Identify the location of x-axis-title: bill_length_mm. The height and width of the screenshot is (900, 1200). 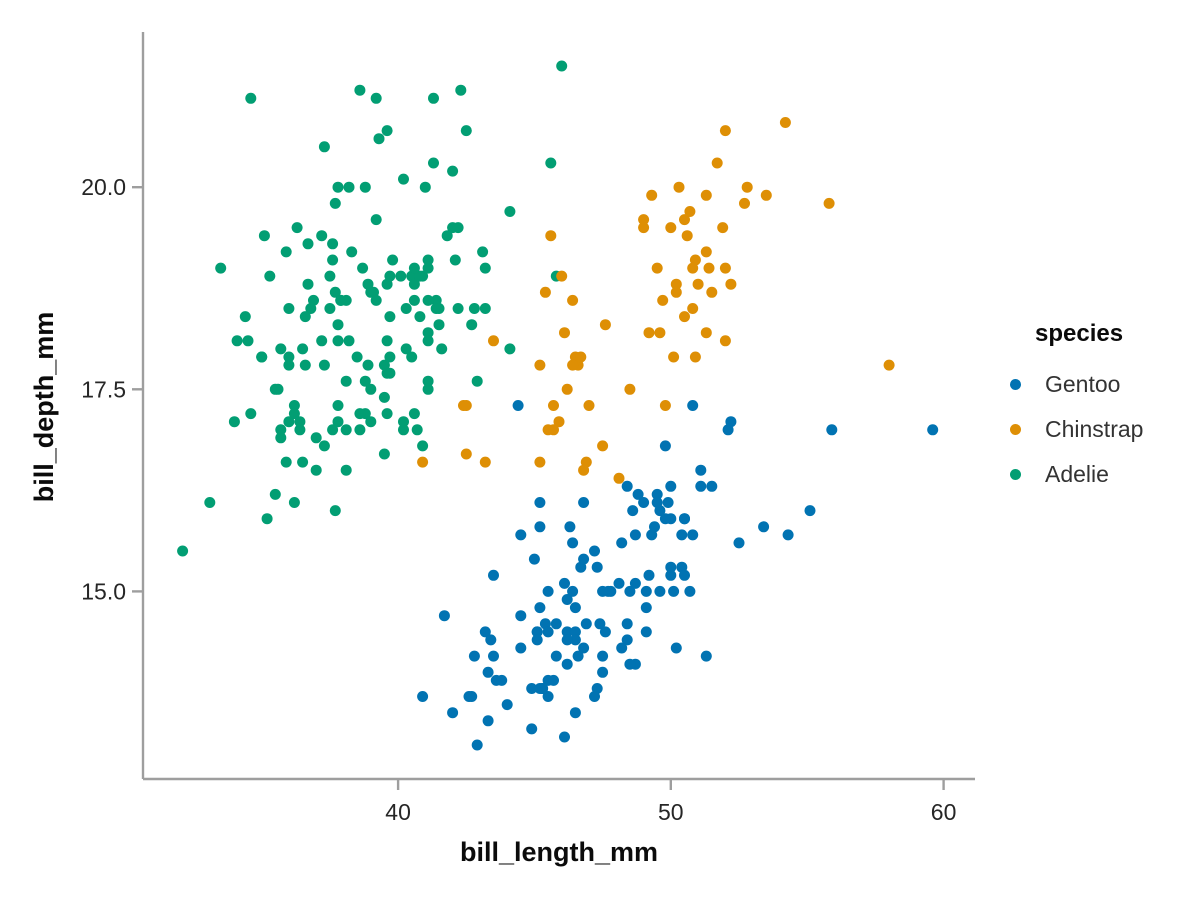
(559, 852).